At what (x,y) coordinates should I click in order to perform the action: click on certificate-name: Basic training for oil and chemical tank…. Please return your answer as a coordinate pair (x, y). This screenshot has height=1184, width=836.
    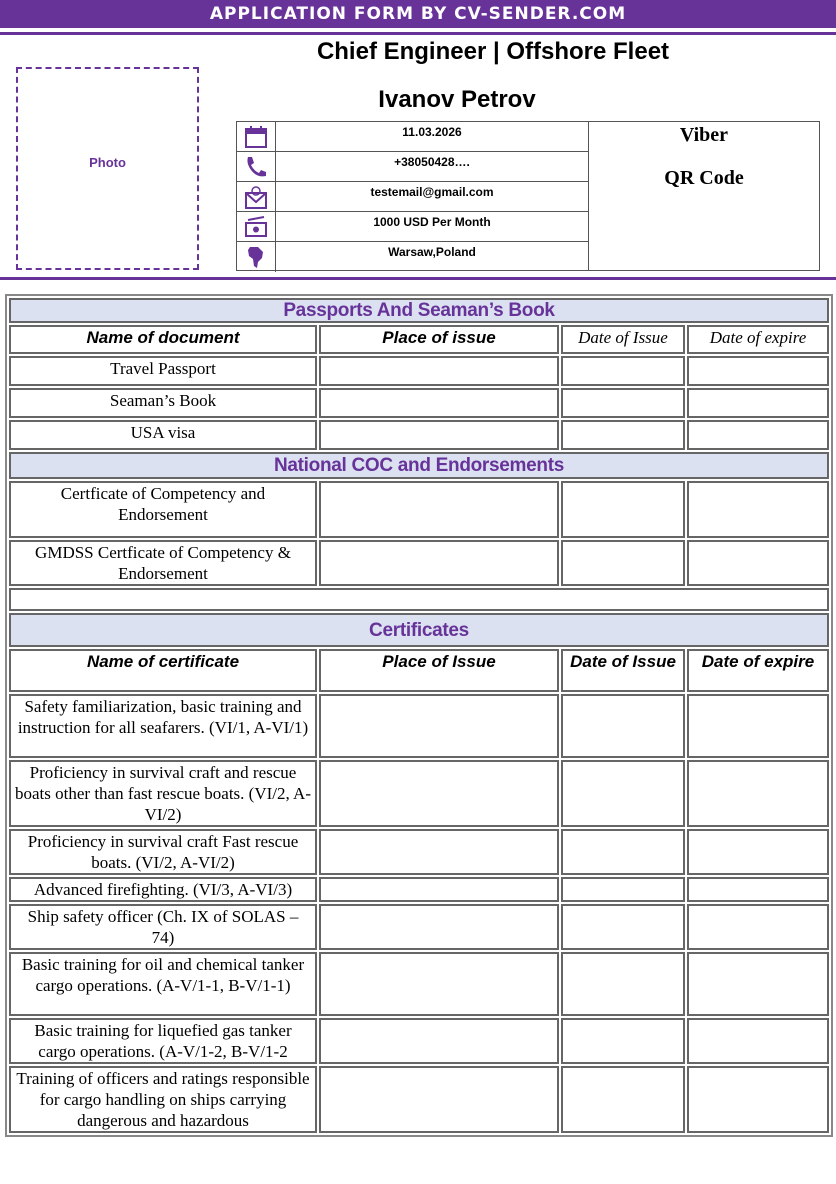
    Looking at the image, I should click on (163, 984).